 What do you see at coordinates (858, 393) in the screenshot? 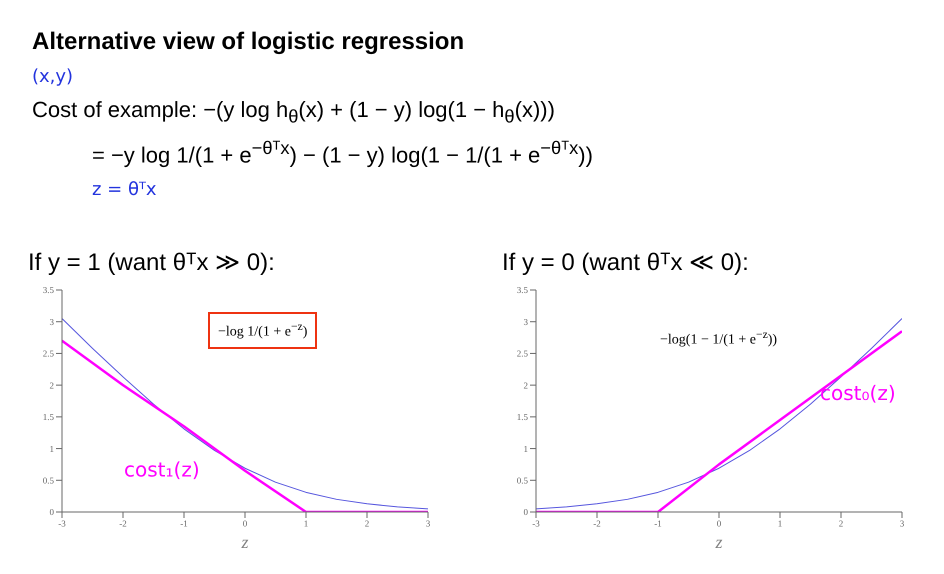
I see `series-label: cost₀(z)` at bounding box center [858, 393].